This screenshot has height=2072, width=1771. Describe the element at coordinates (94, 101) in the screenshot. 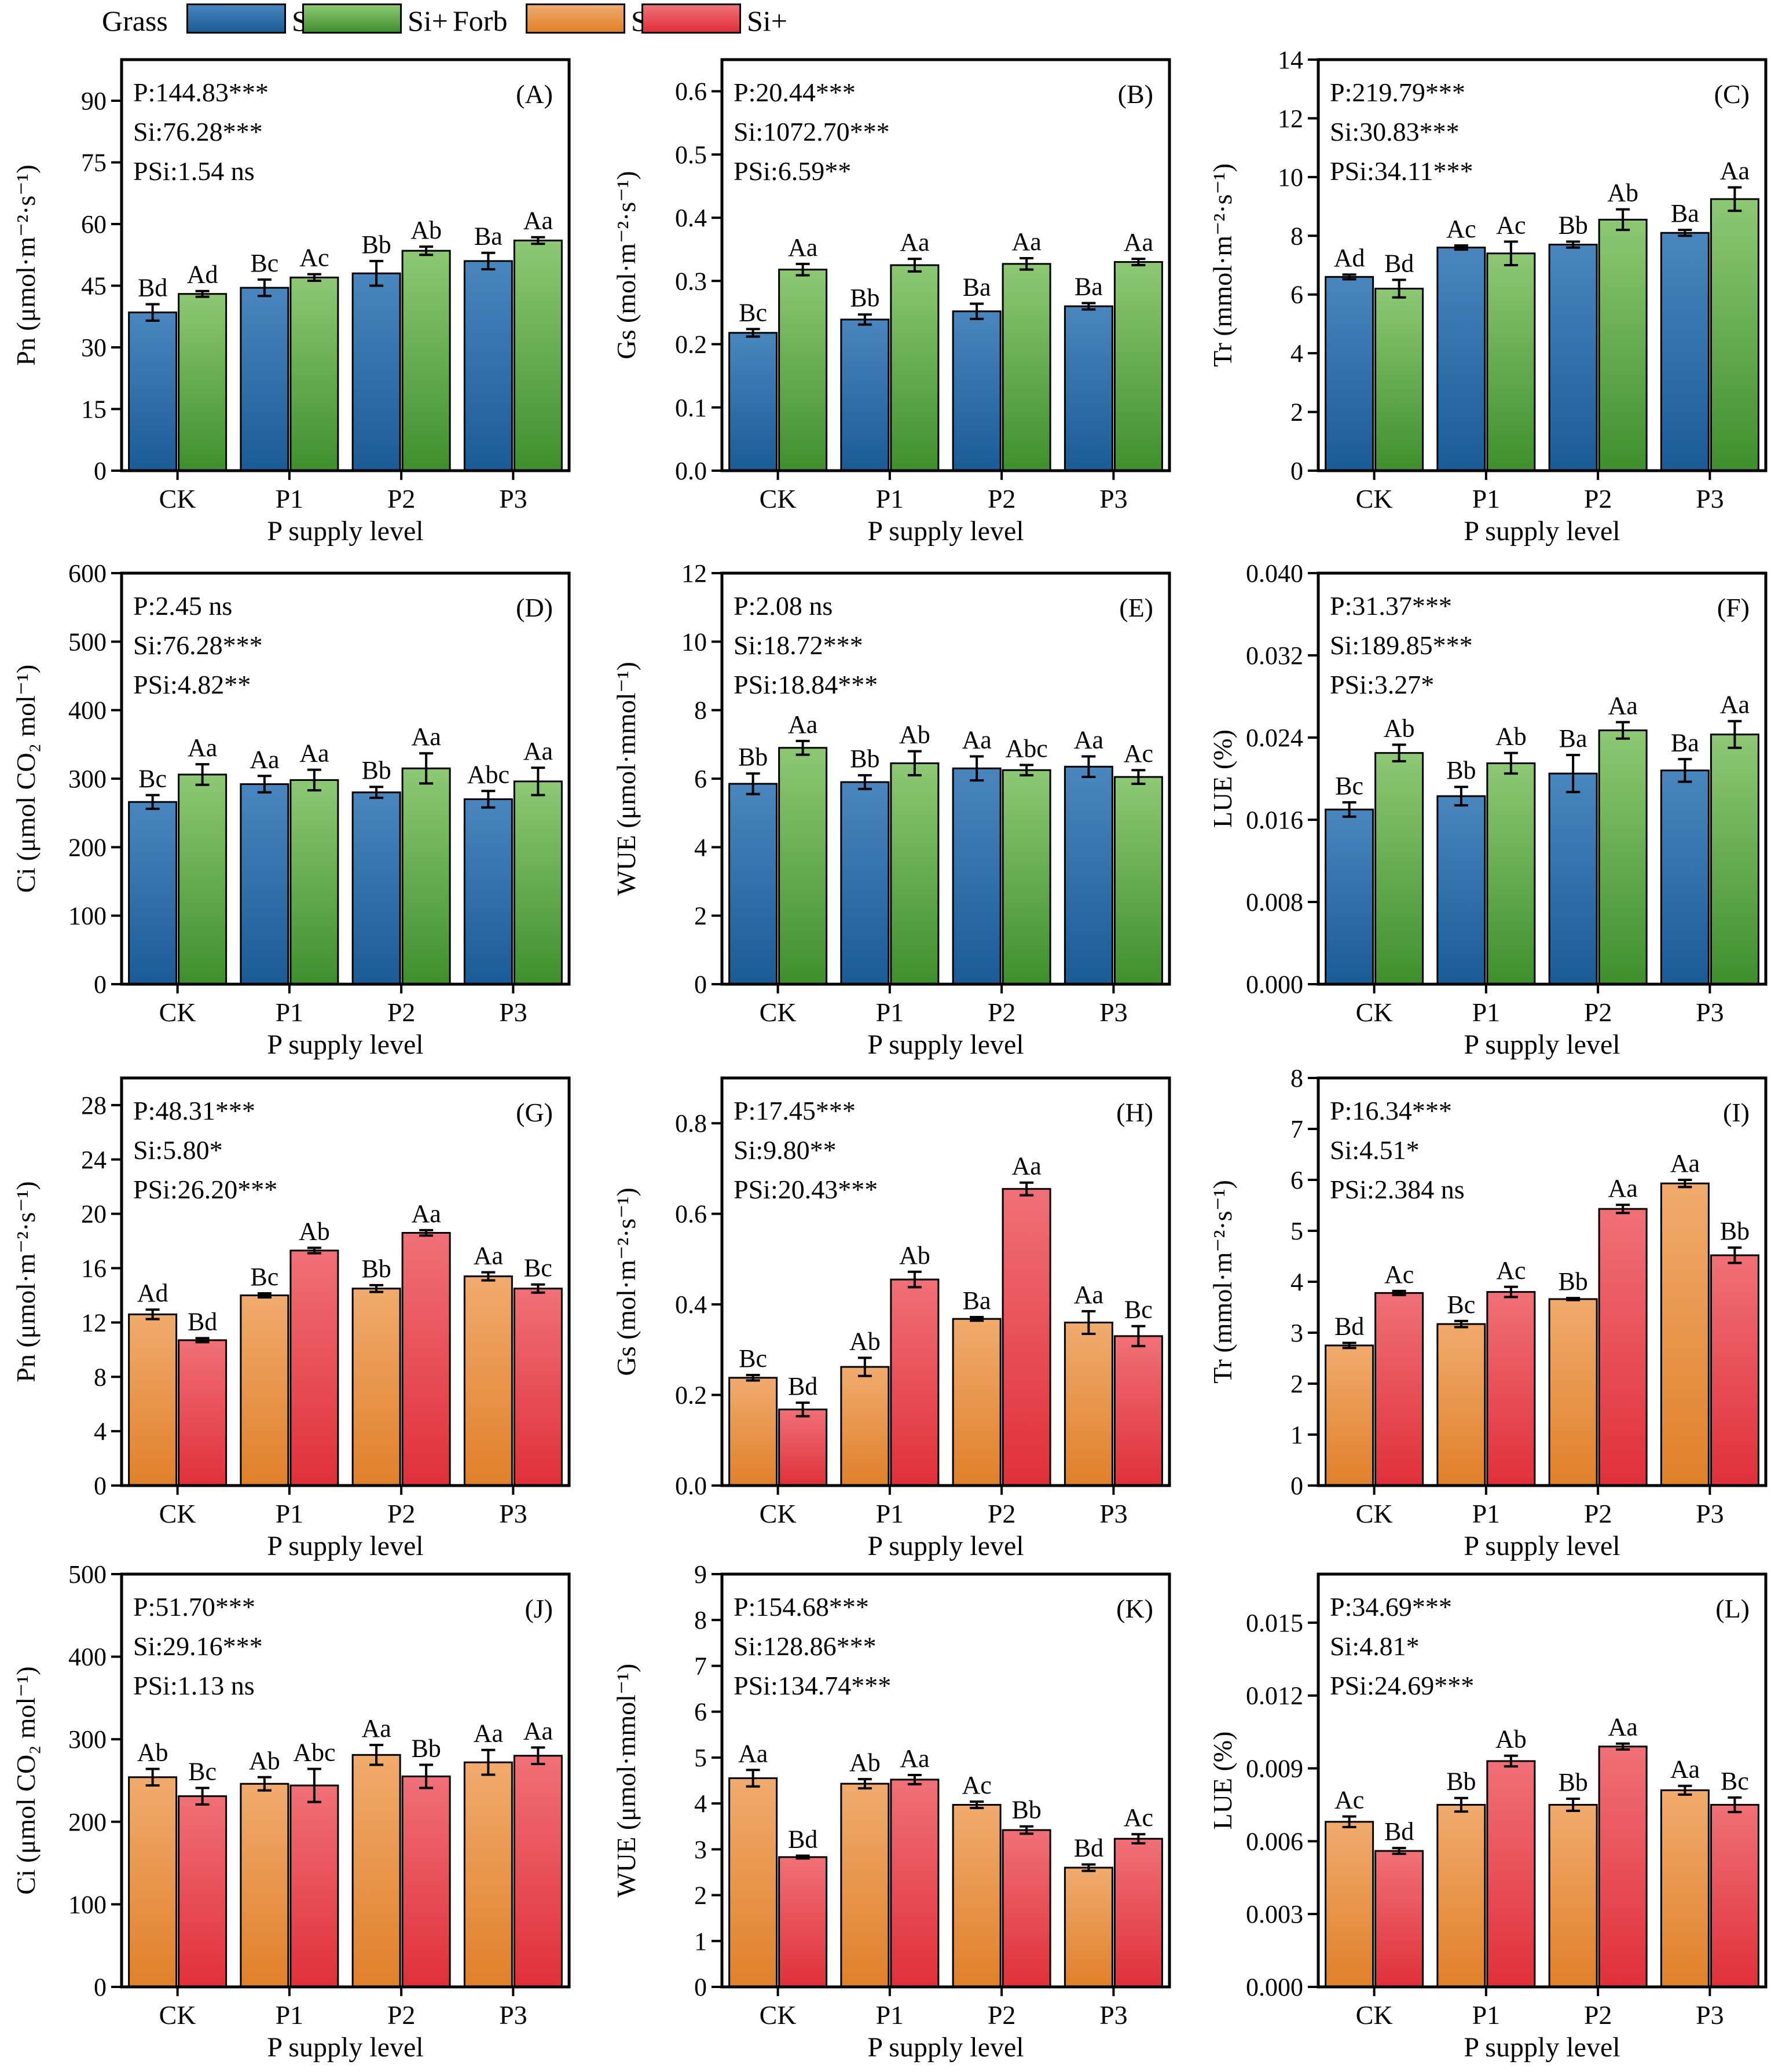

I see `y-tick-label: 90` at that location.